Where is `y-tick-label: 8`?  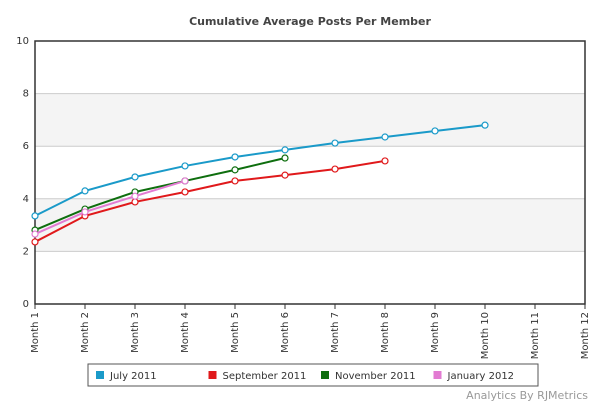
y-tick-label: 8 is located at coordinates (26, 94).